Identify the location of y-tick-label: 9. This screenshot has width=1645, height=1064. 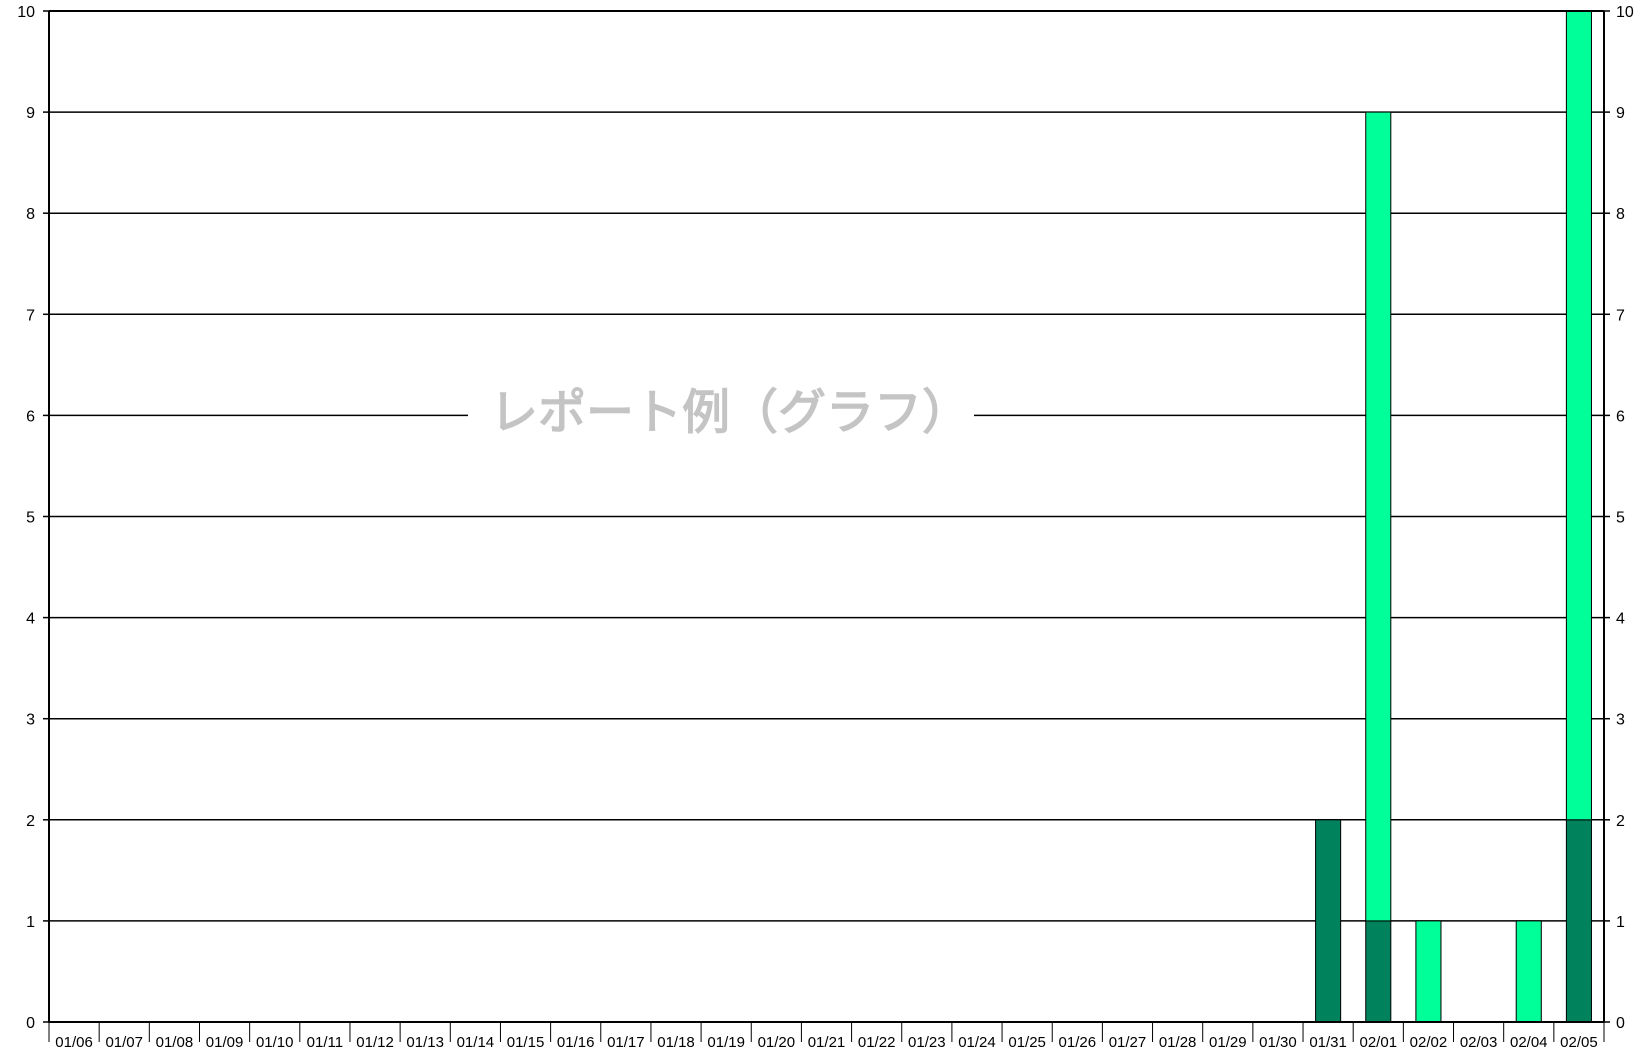
(30, 113).